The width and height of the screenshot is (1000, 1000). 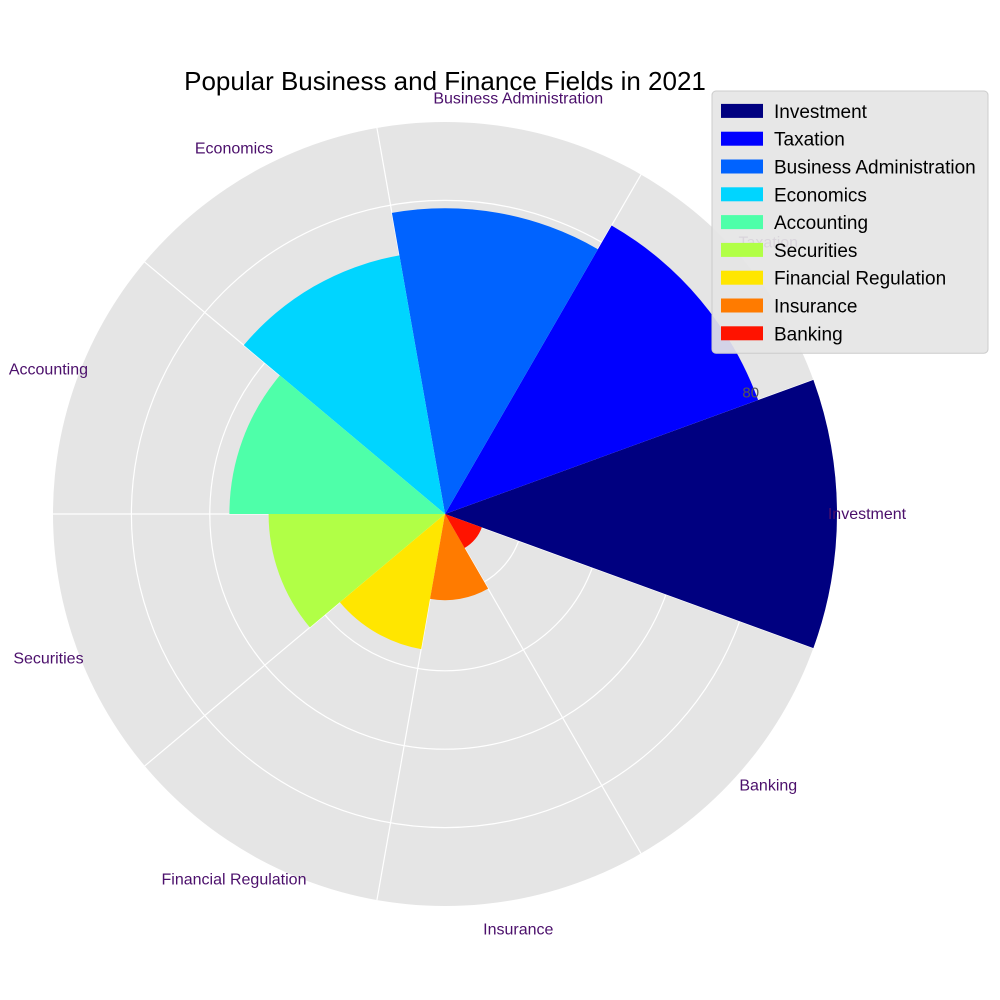 I want to click on bar-taxation, so click(x=602, y=369).